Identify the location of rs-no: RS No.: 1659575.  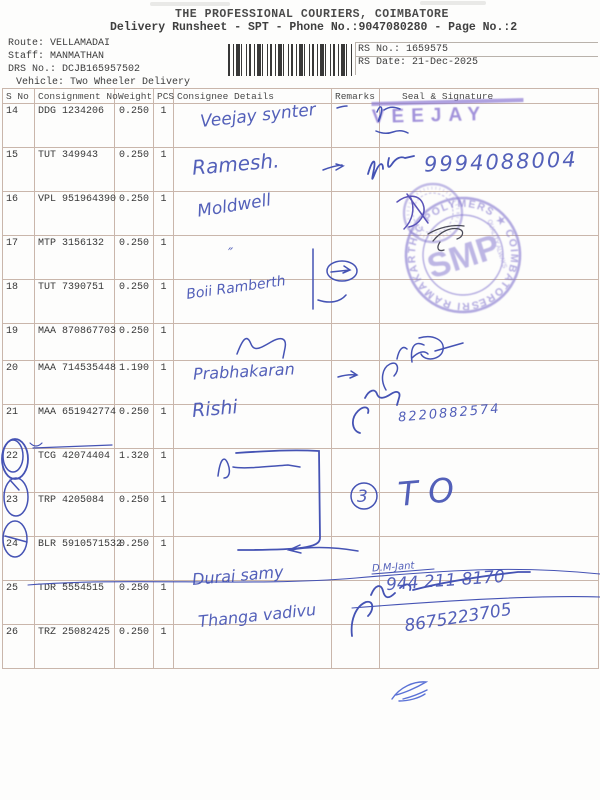
(403, 49).